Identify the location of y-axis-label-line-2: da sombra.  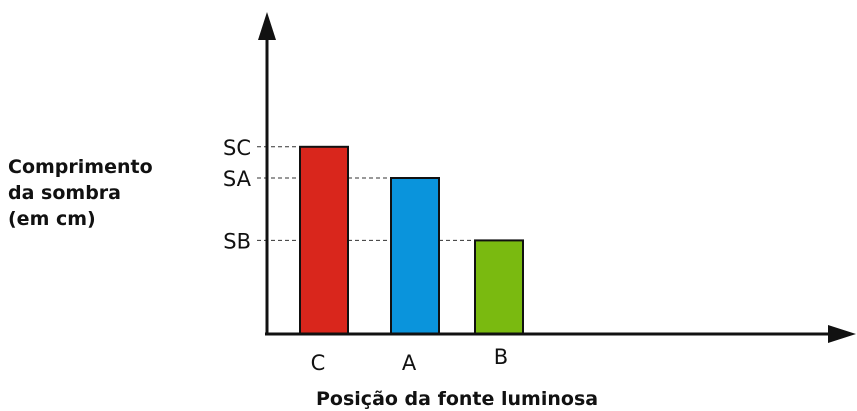
(64, 193).